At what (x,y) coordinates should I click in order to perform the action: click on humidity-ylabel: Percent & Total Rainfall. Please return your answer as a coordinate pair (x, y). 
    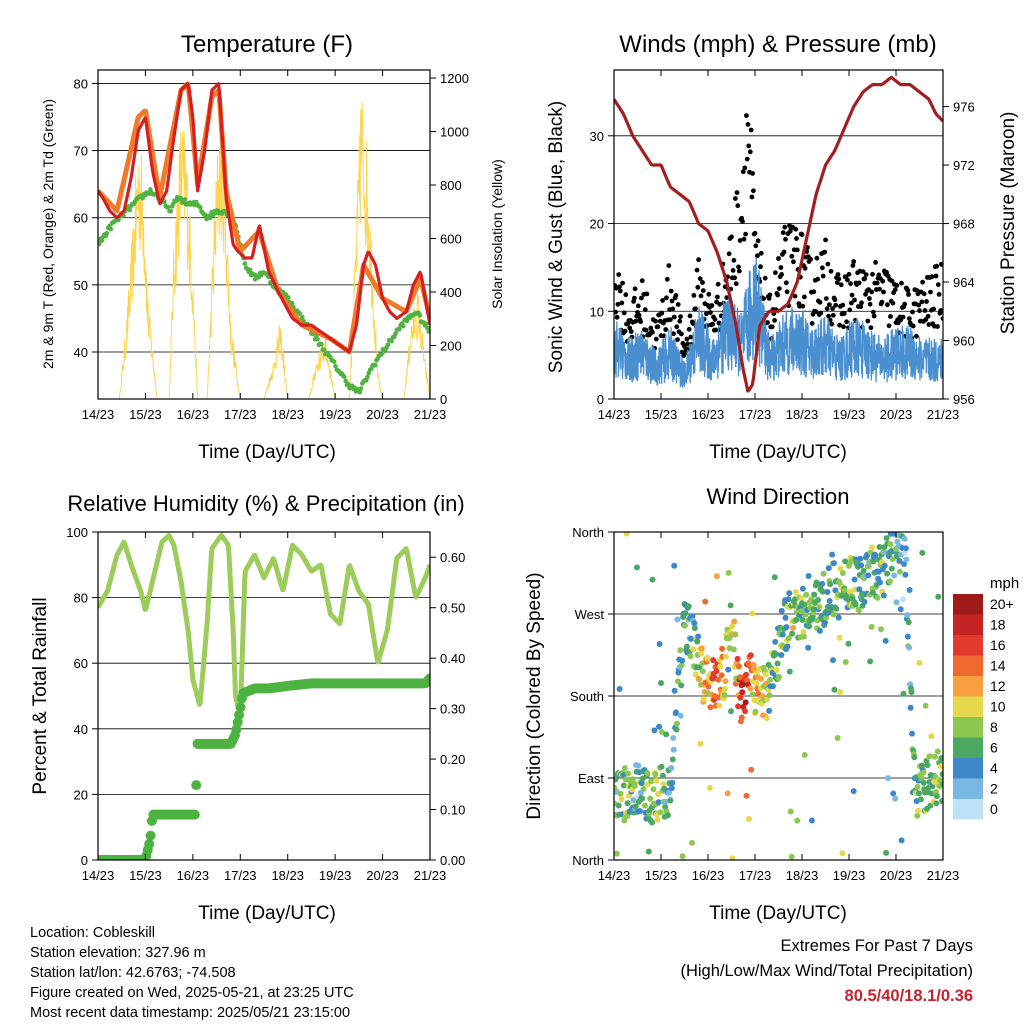
    Looking at the image, I should click on (40, 695).